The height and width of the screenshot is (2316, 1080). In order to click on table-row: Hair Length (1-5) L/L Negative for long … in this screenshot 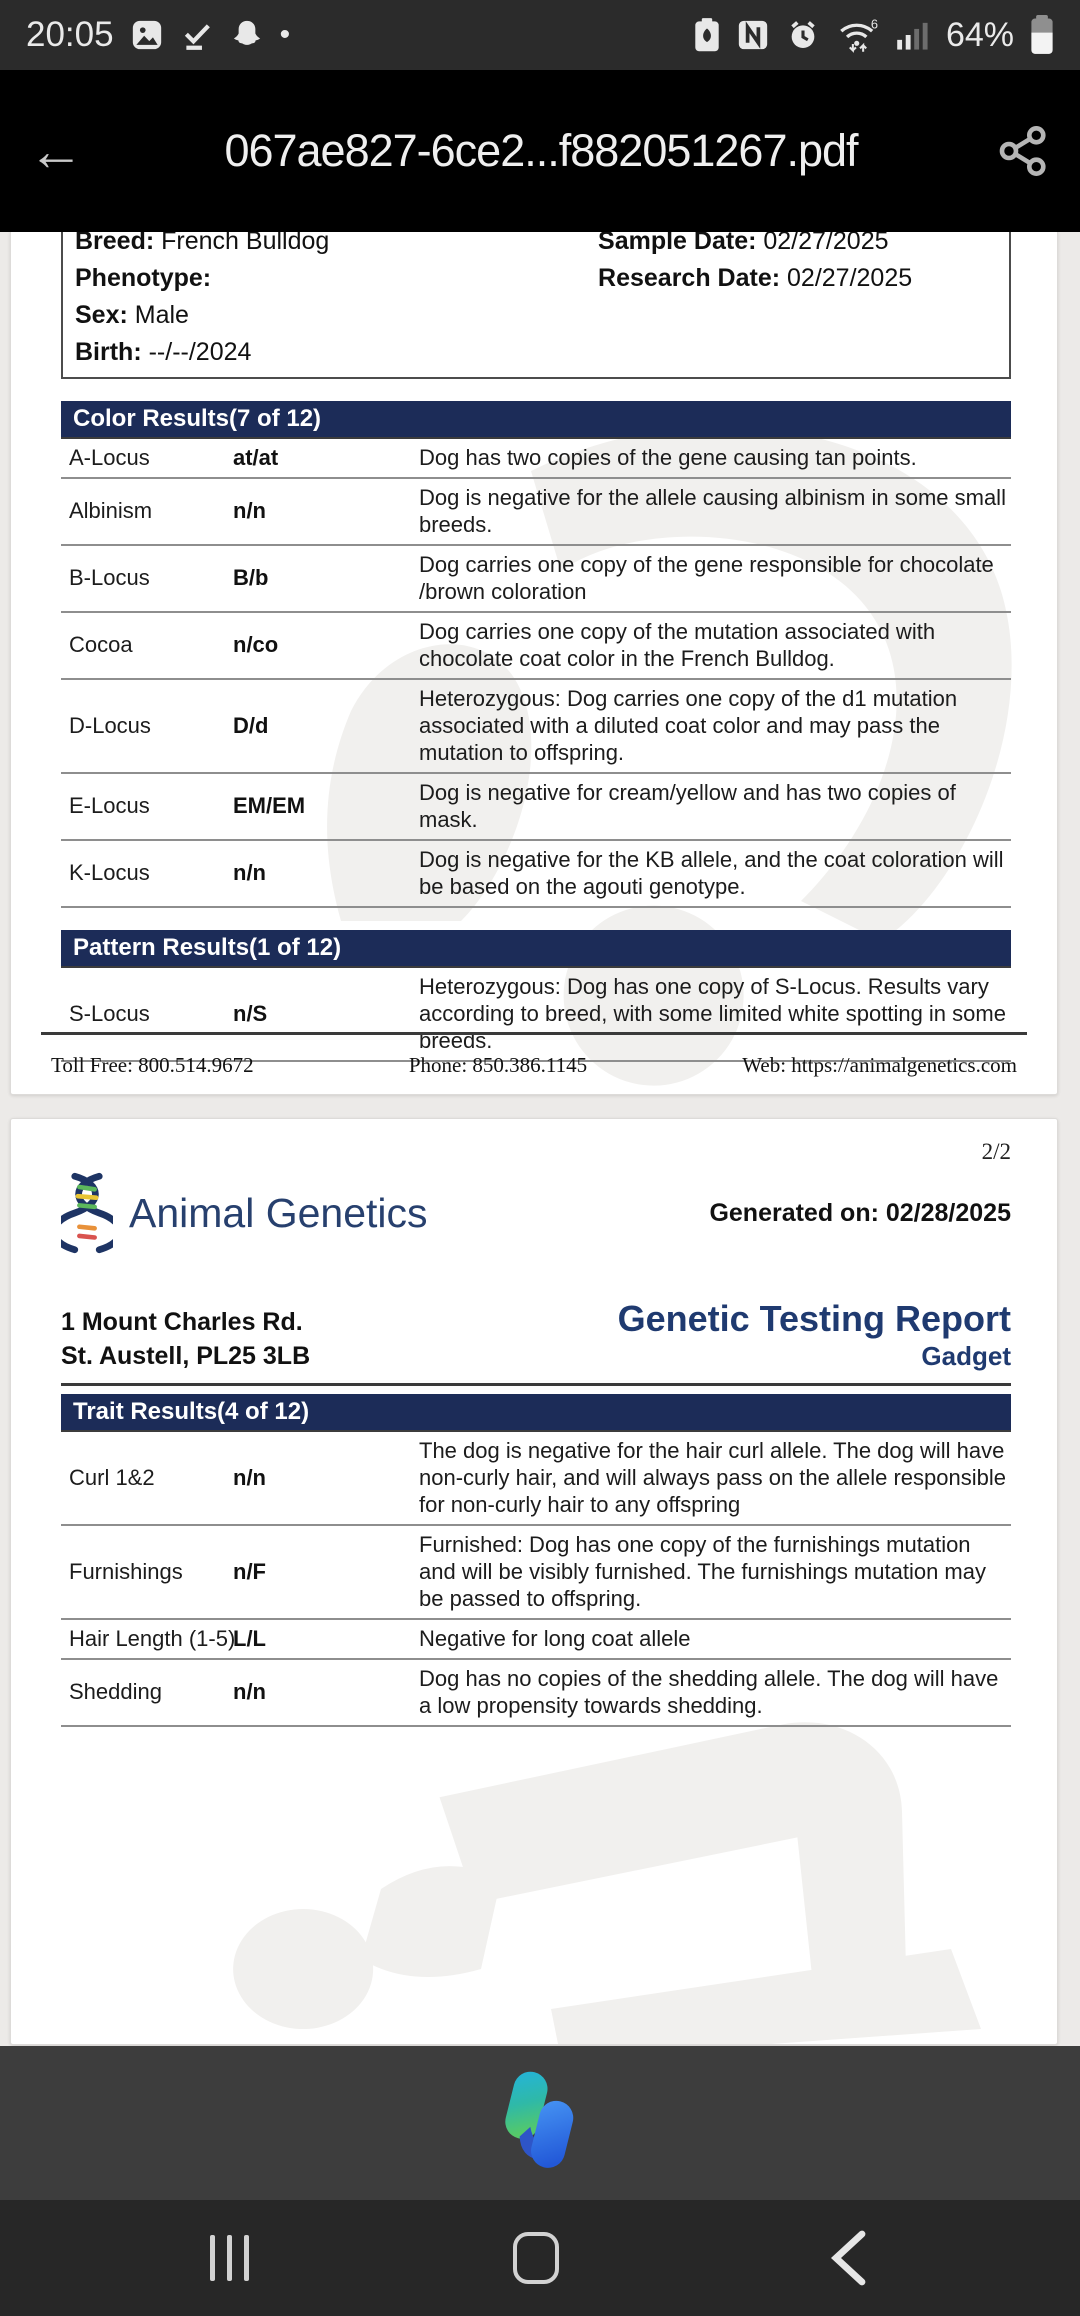, I will do `click(536, 1640)`.